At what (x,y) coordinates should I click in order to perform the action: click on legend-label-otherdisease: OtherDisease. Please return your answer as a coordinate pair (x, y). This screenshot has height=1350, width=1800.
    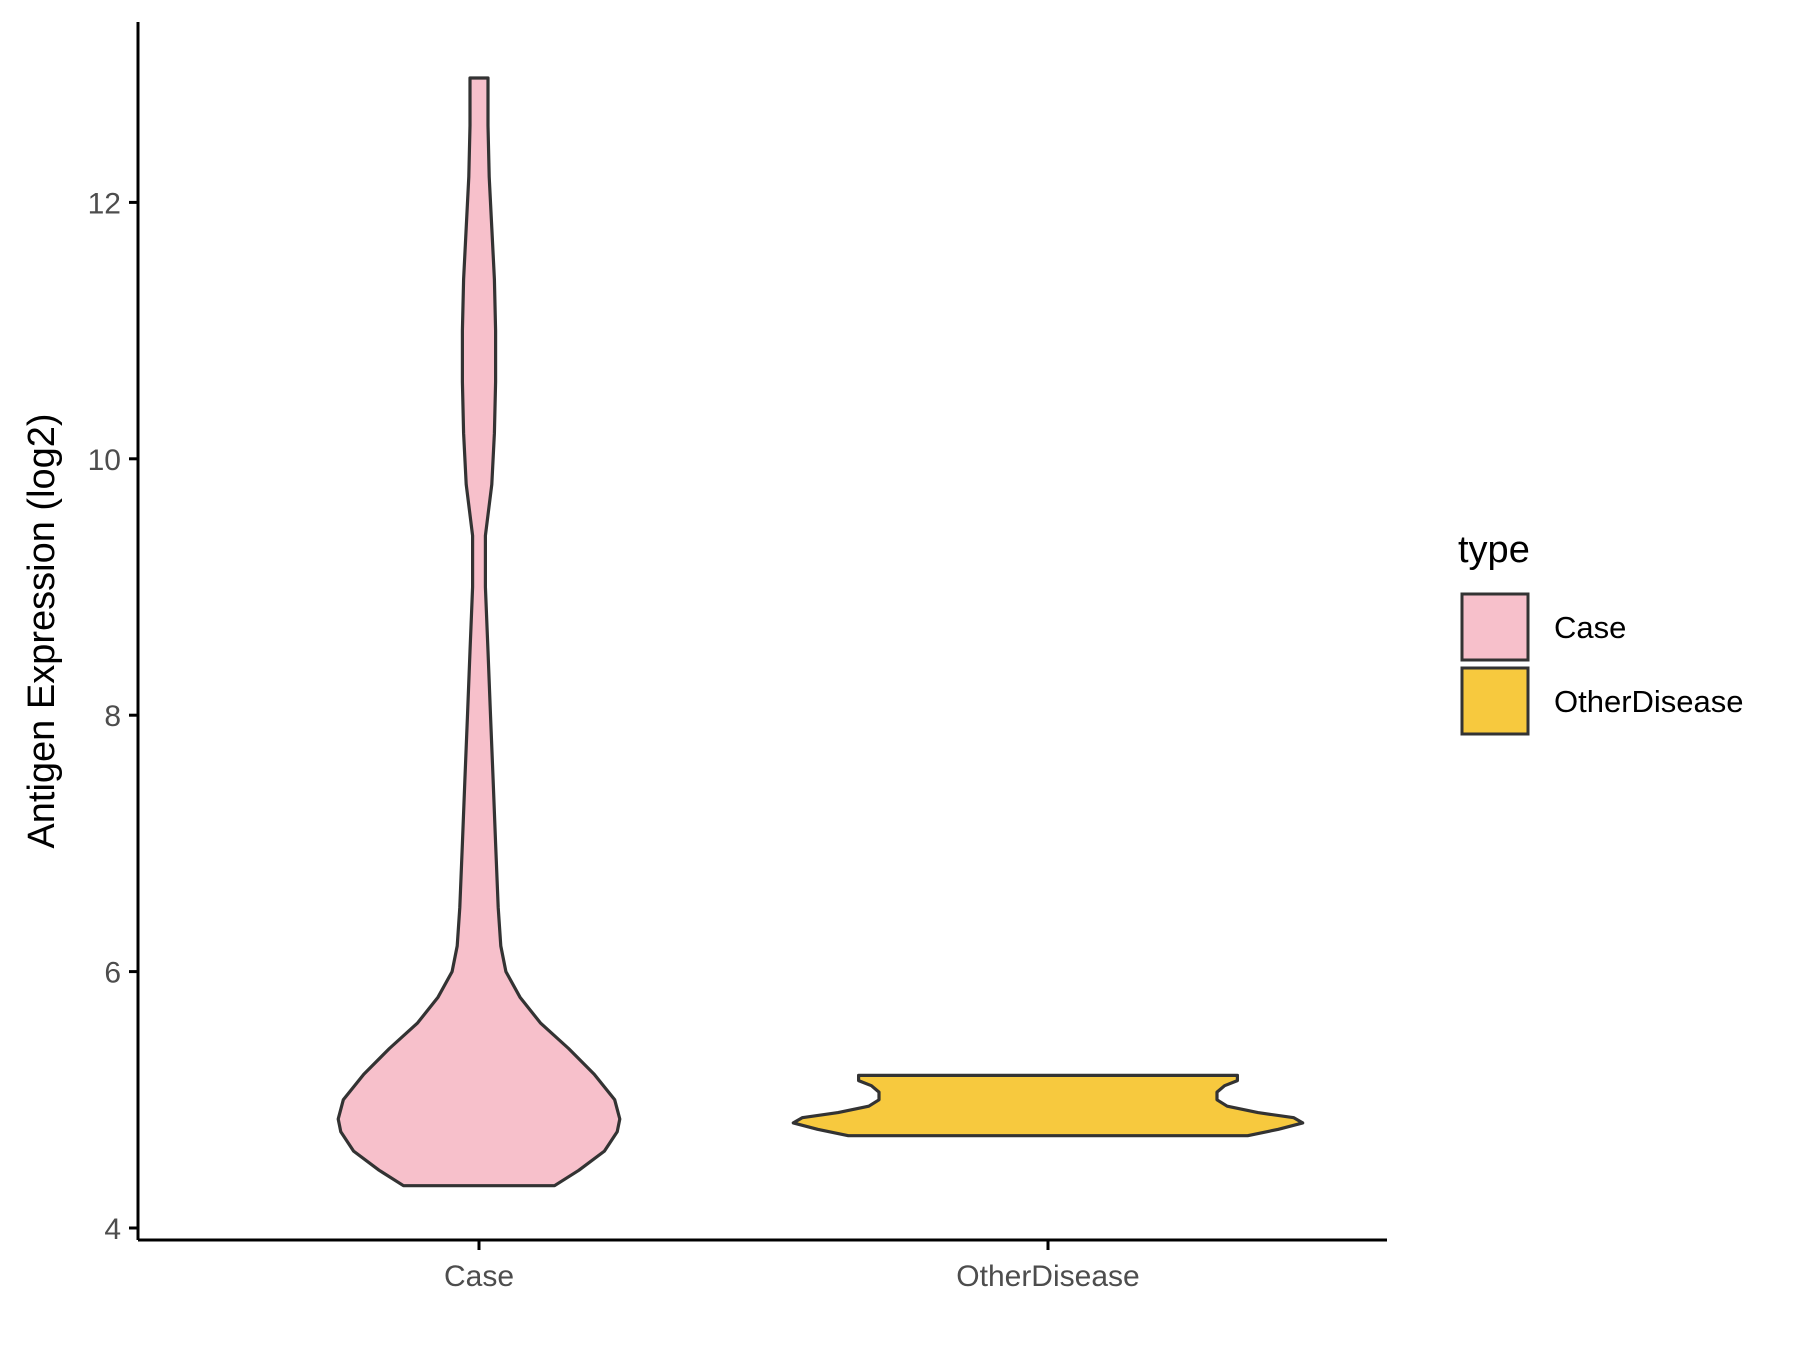
    Looking at the image, I should click on (1649, 701).